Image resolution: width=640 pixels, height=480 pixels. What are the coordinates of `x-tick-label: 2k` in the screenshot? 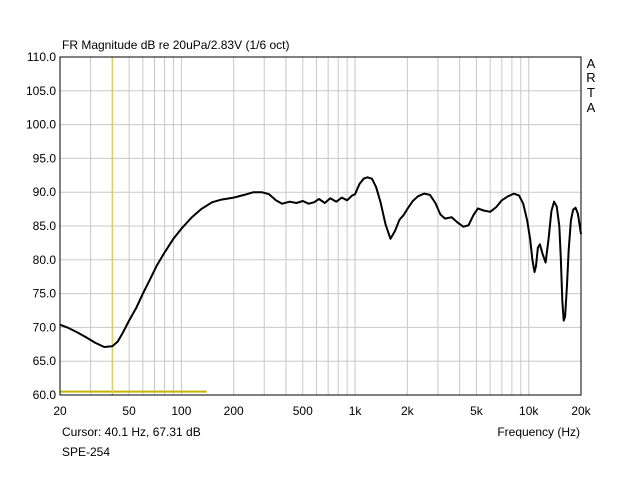 It's located at (408, 411).